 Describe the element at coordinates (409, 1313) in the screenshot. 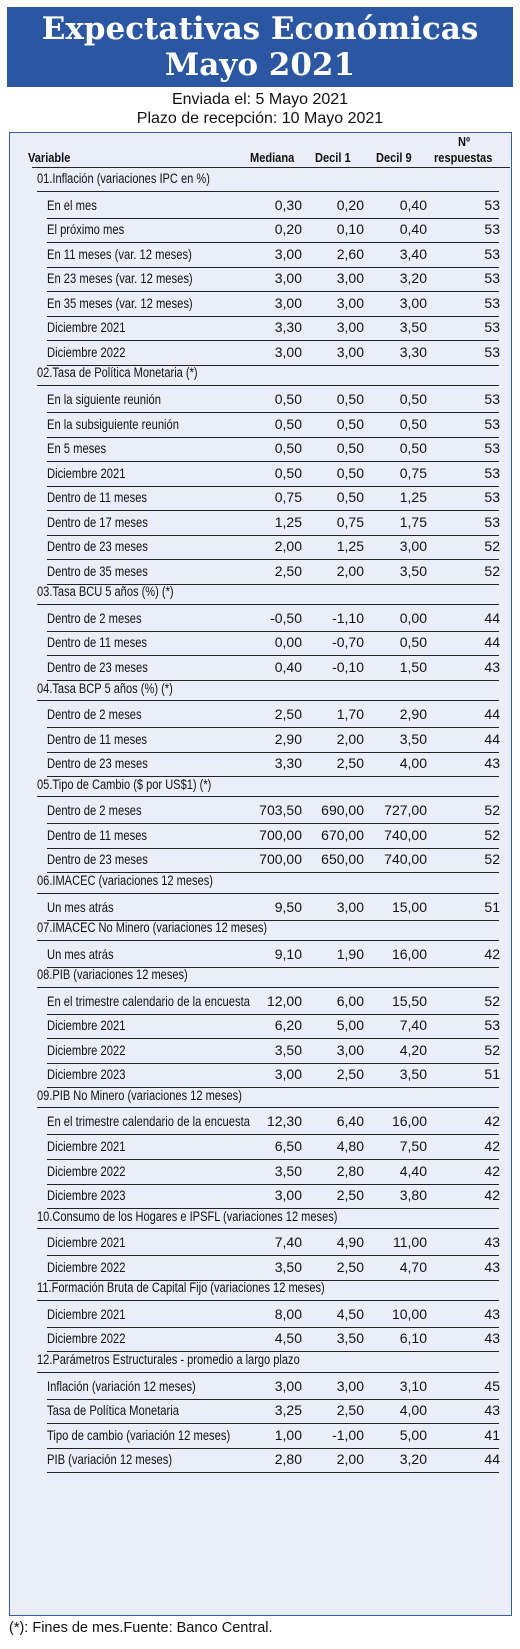

I see `decil9-value: 10,00` at that location.